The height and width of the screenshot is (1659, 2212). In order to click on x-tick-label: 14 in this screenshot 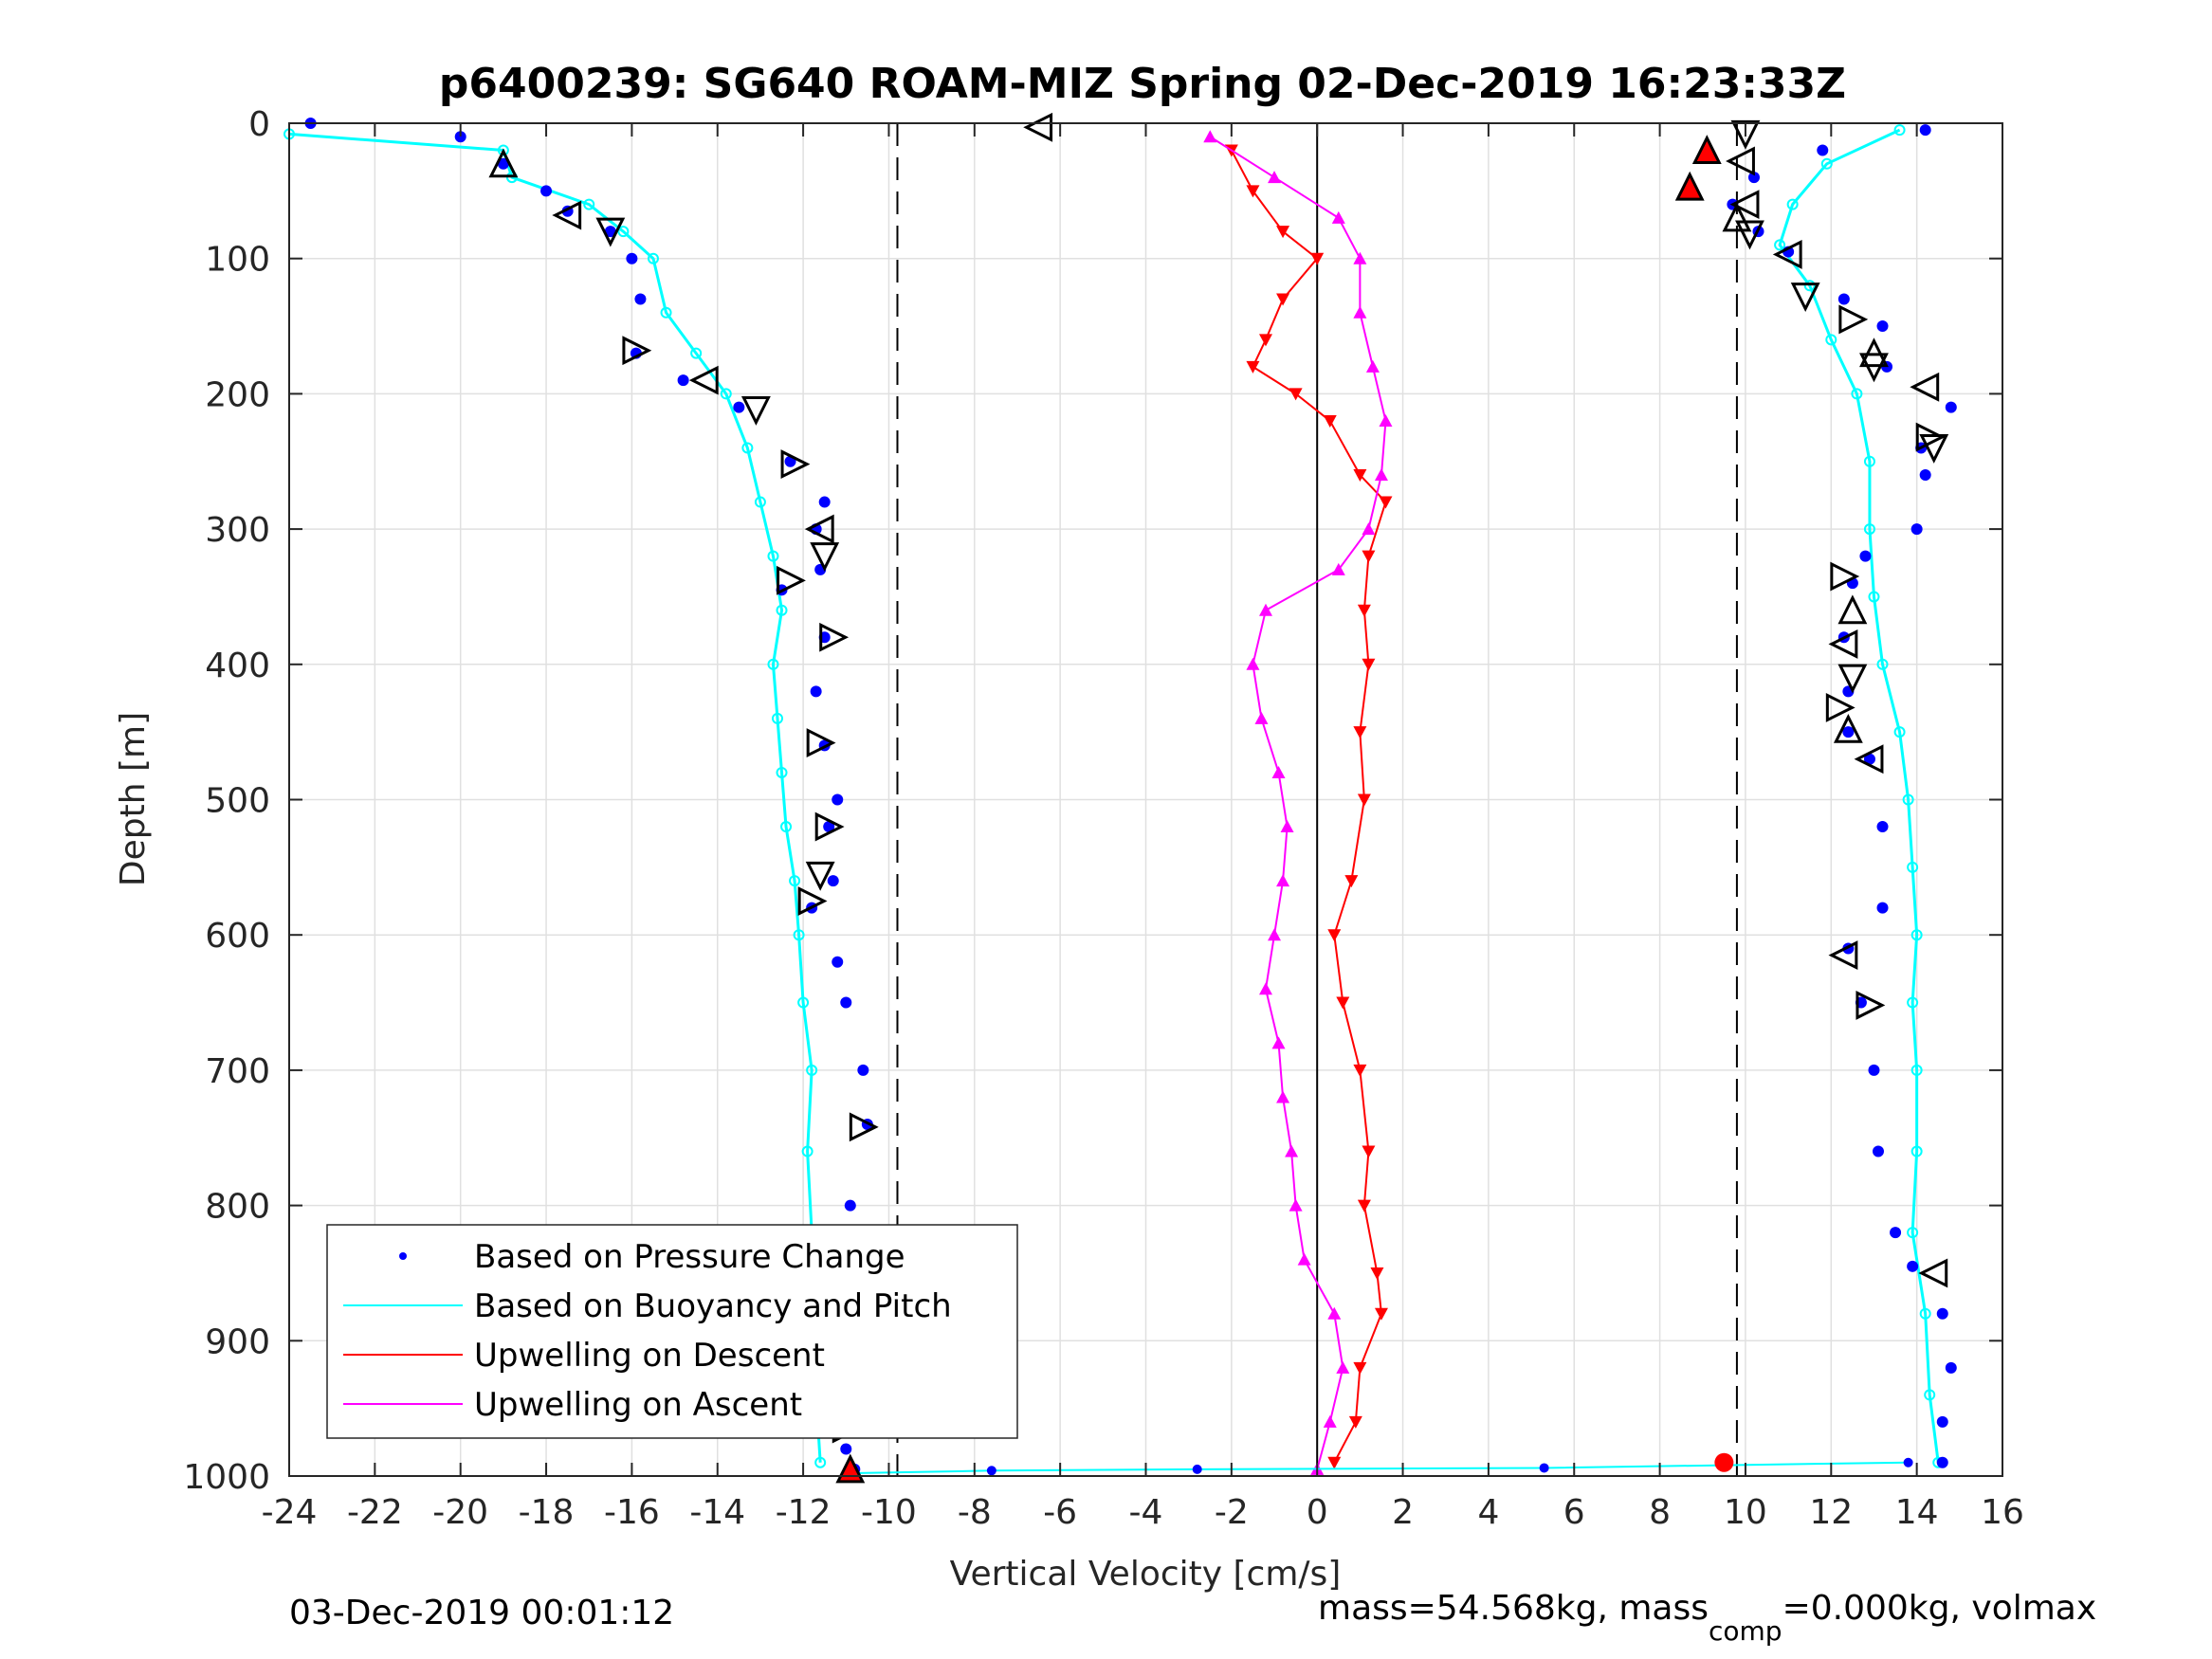, I will do `click(1917, 1512)`.